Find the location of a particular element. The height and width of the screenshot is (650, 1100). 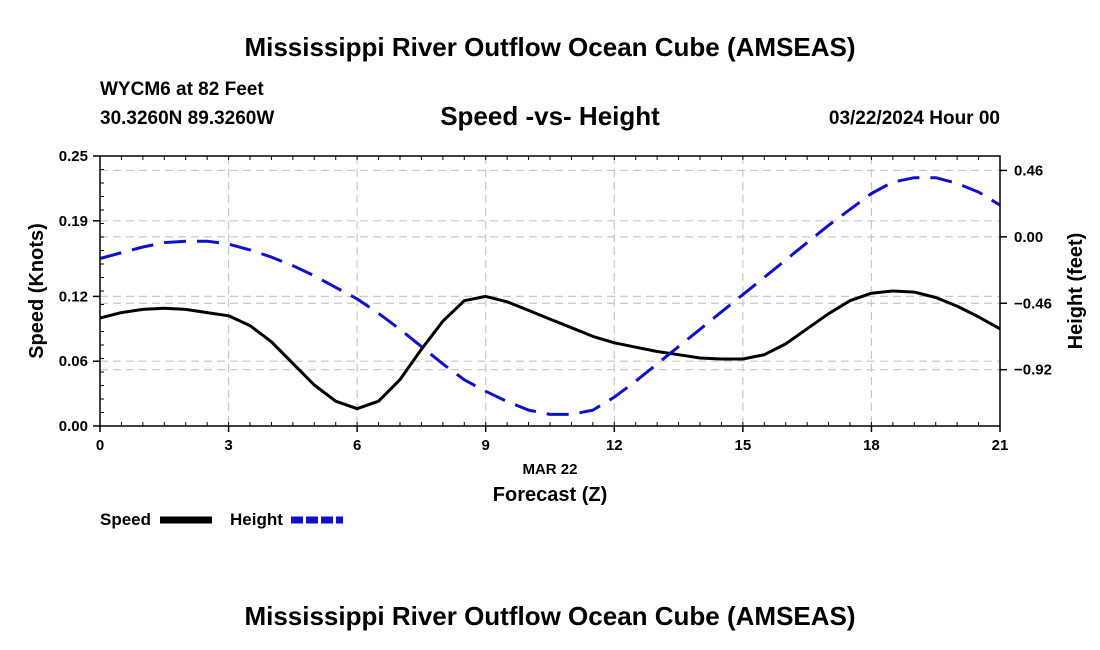

legend-speed-label: Speed is located at coordinates (125, 519).